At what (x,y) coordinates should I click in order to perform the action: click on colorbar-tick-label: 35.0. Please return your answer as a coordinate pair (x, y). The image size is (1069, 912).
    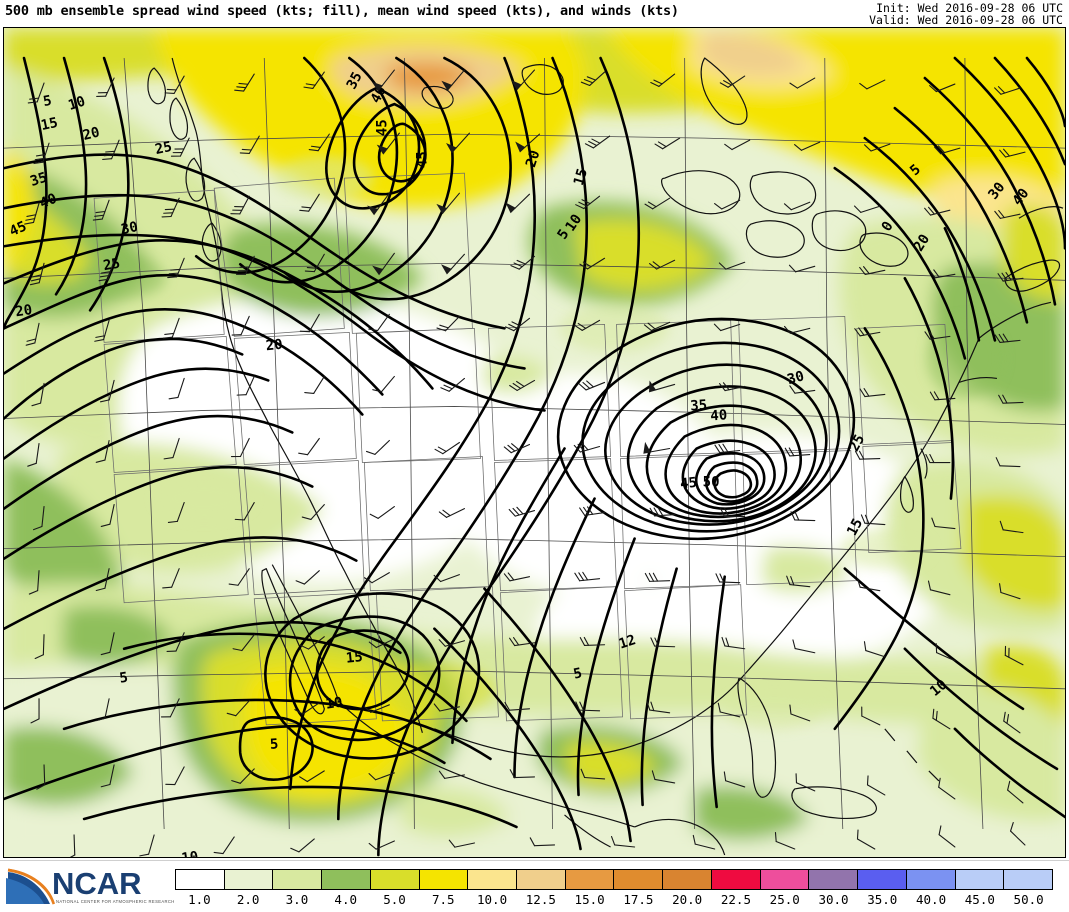
    Looking at the image, I should click on (882, 899).